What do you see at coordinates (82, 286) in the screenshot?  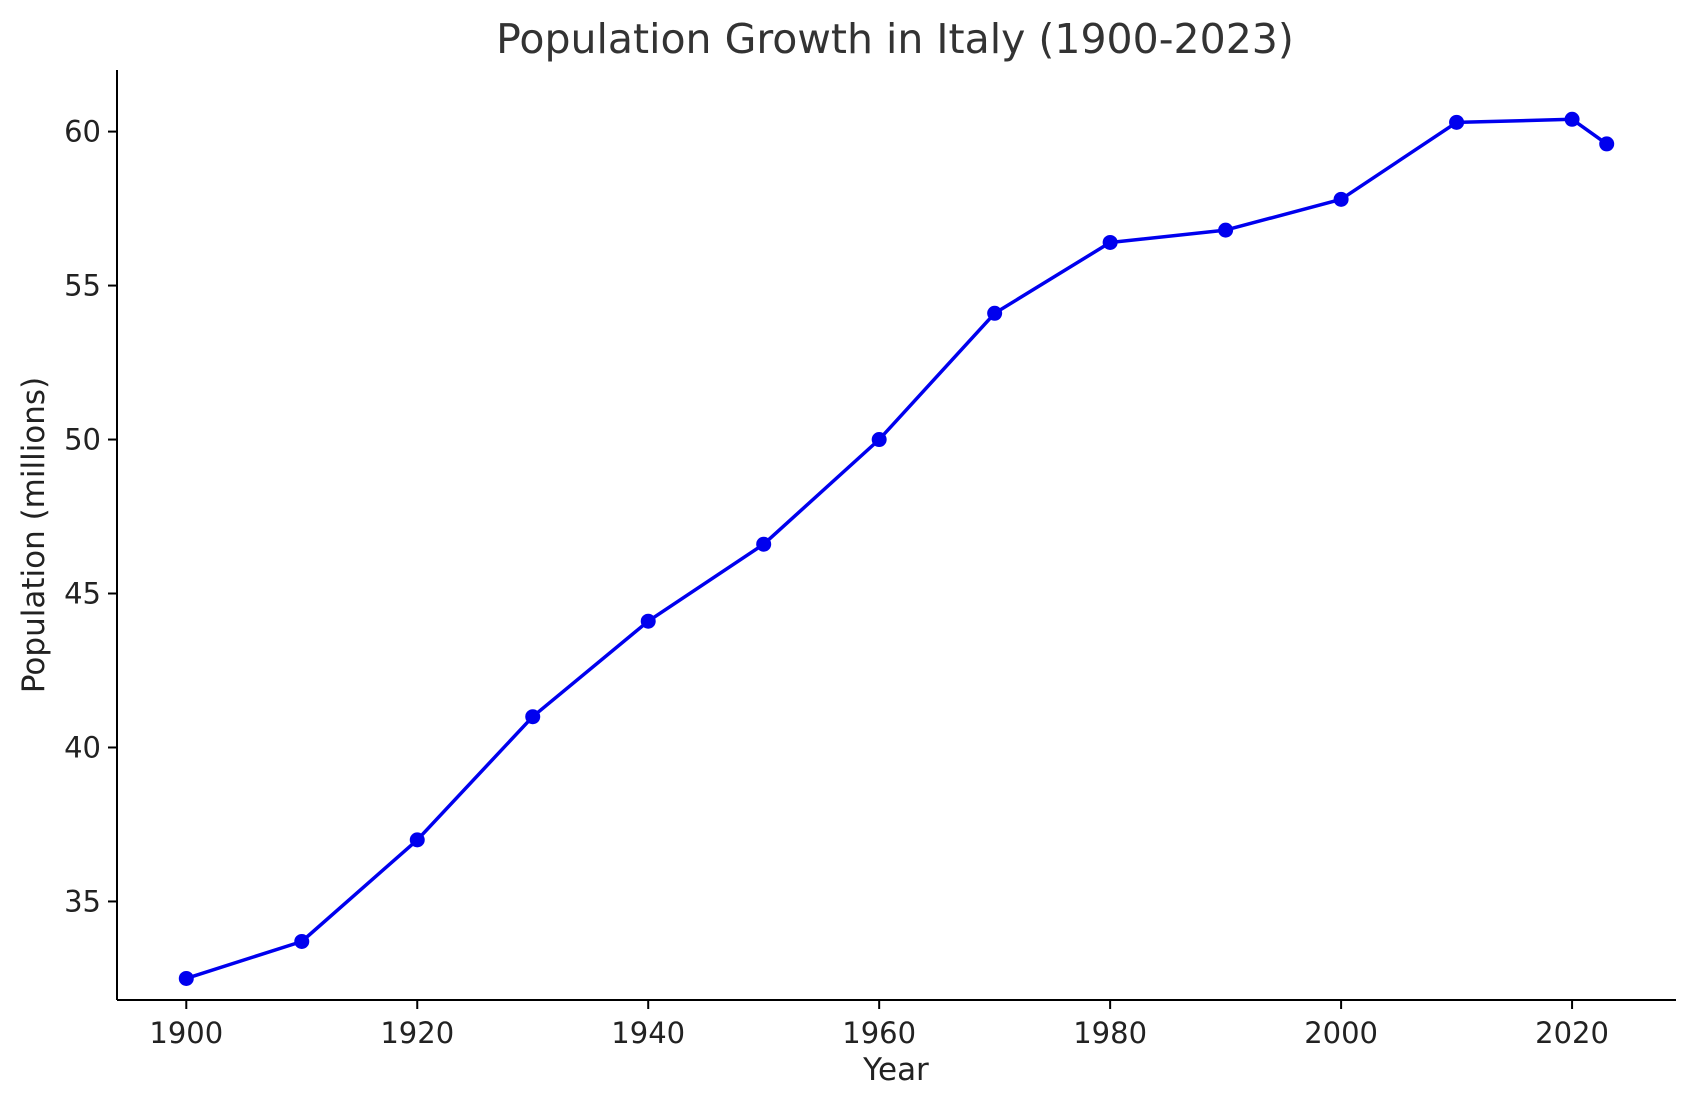 I see `y-tick-label: 55` at bounding box center [82, 286].